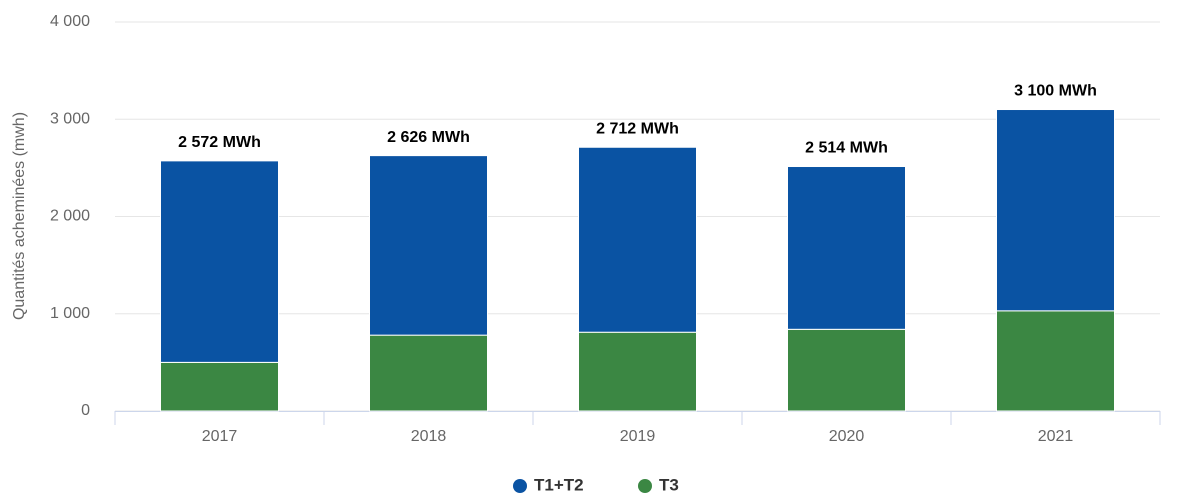 This screenshot has width=1184, height=494. What do you see at coordinates (70, 216) in the screenshot?
I see `y-tick-label: 2 000` at bounding box center [70, 216].